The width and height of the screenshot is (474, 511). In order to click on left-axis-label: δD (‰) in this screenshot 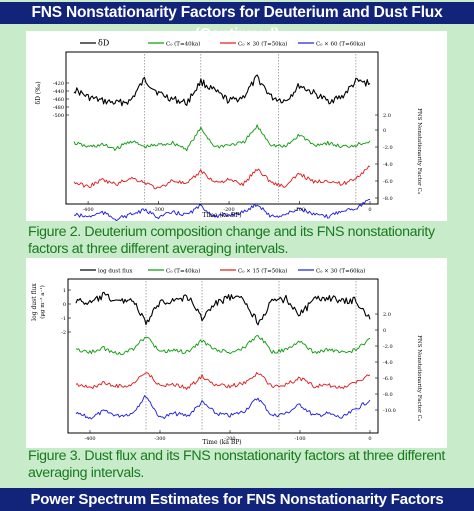, I will do `click(38, 92)`.